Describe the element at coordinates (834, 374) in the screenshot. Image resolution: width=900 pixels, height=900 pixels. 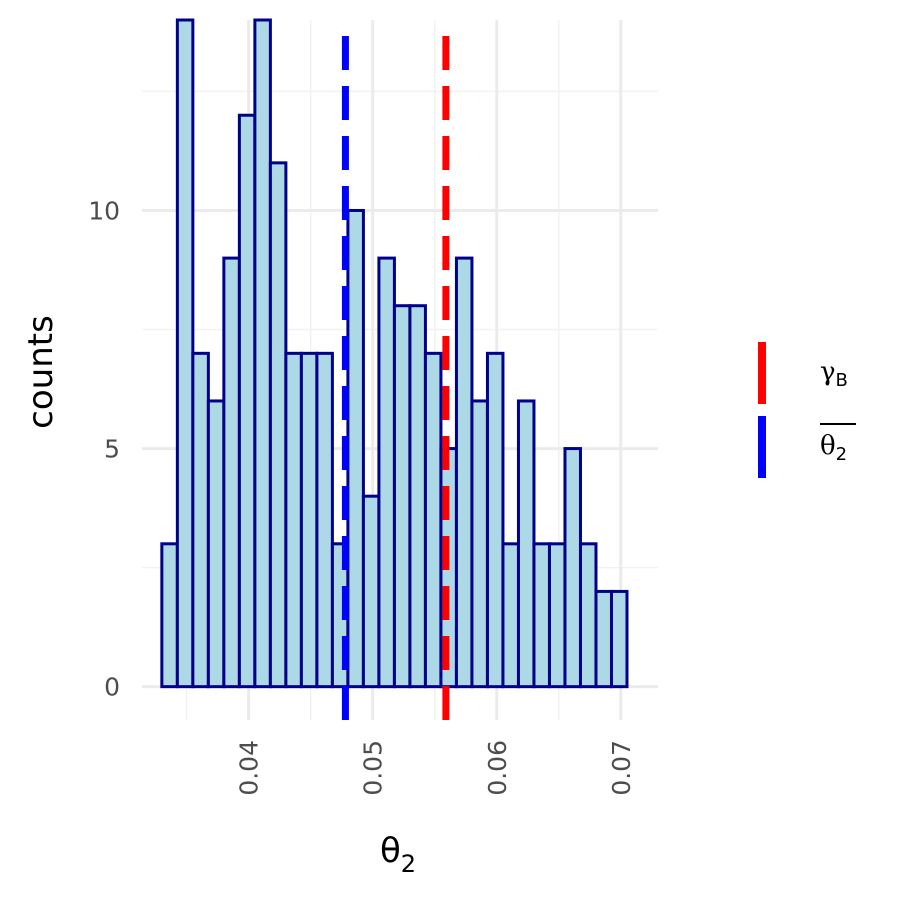
I see `legend-label: γB` at that location.